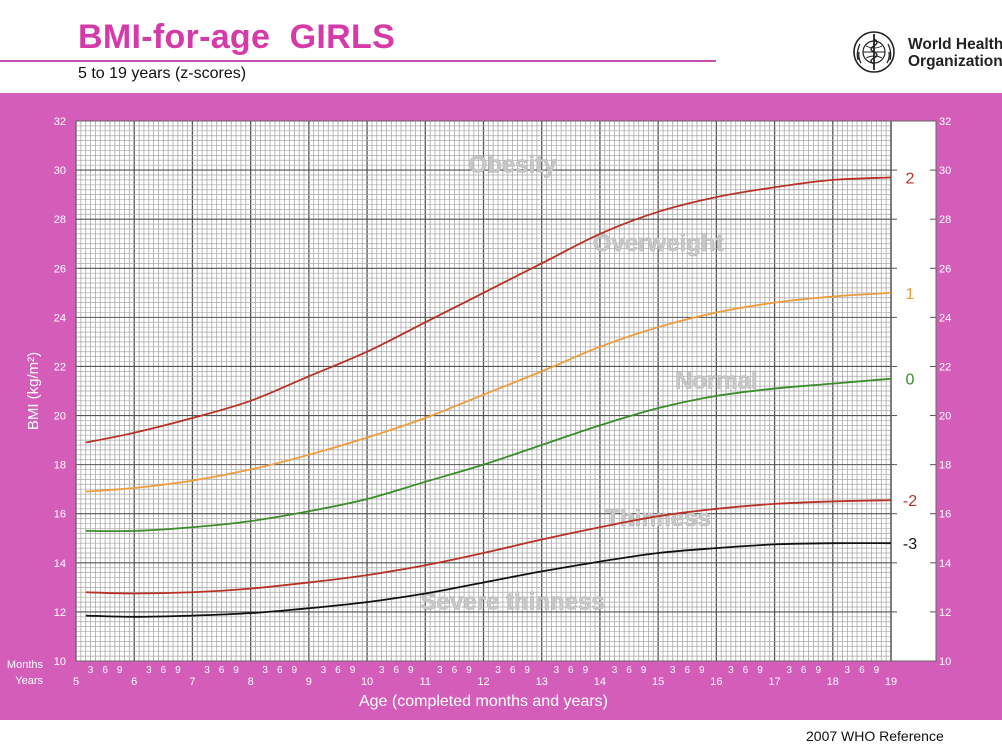 This screenshot has width=1002, height=753. I want to click on months-row-label: Months, so click(25, 665).